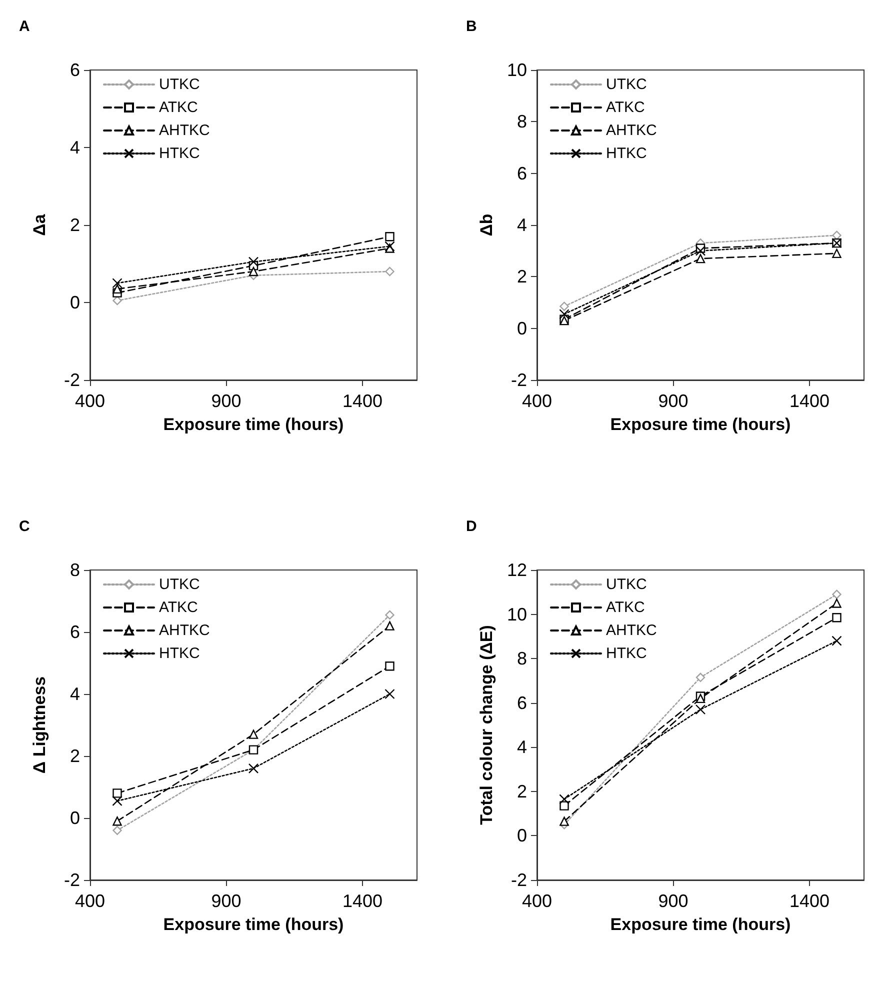 The image size is (894, 1000). What do you see at coordinates (486, 725) in the screenshot?
I see `y-axis-title: Total colour change (ΔE)` at bounding box center [486, 725].